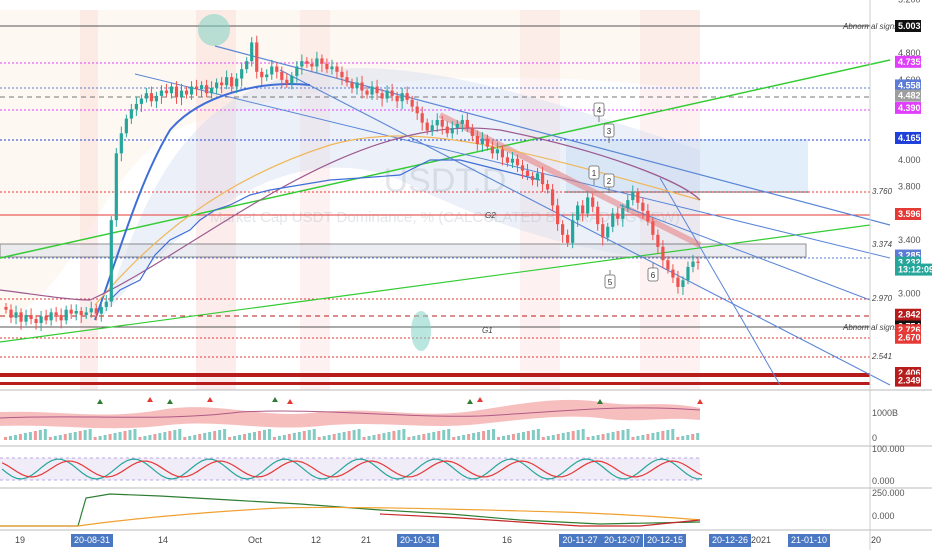  I want to click on wave-label: 5, so click(610, 282).